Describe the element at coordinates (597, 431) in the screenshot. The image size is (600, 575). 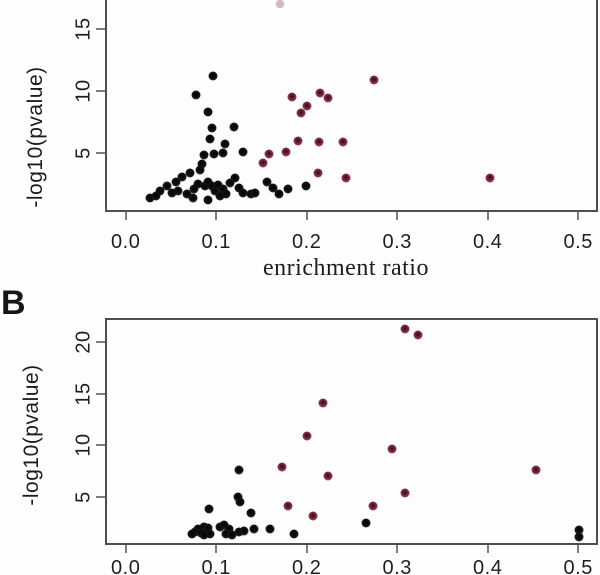
I see `panel-b-right-border` at that location.